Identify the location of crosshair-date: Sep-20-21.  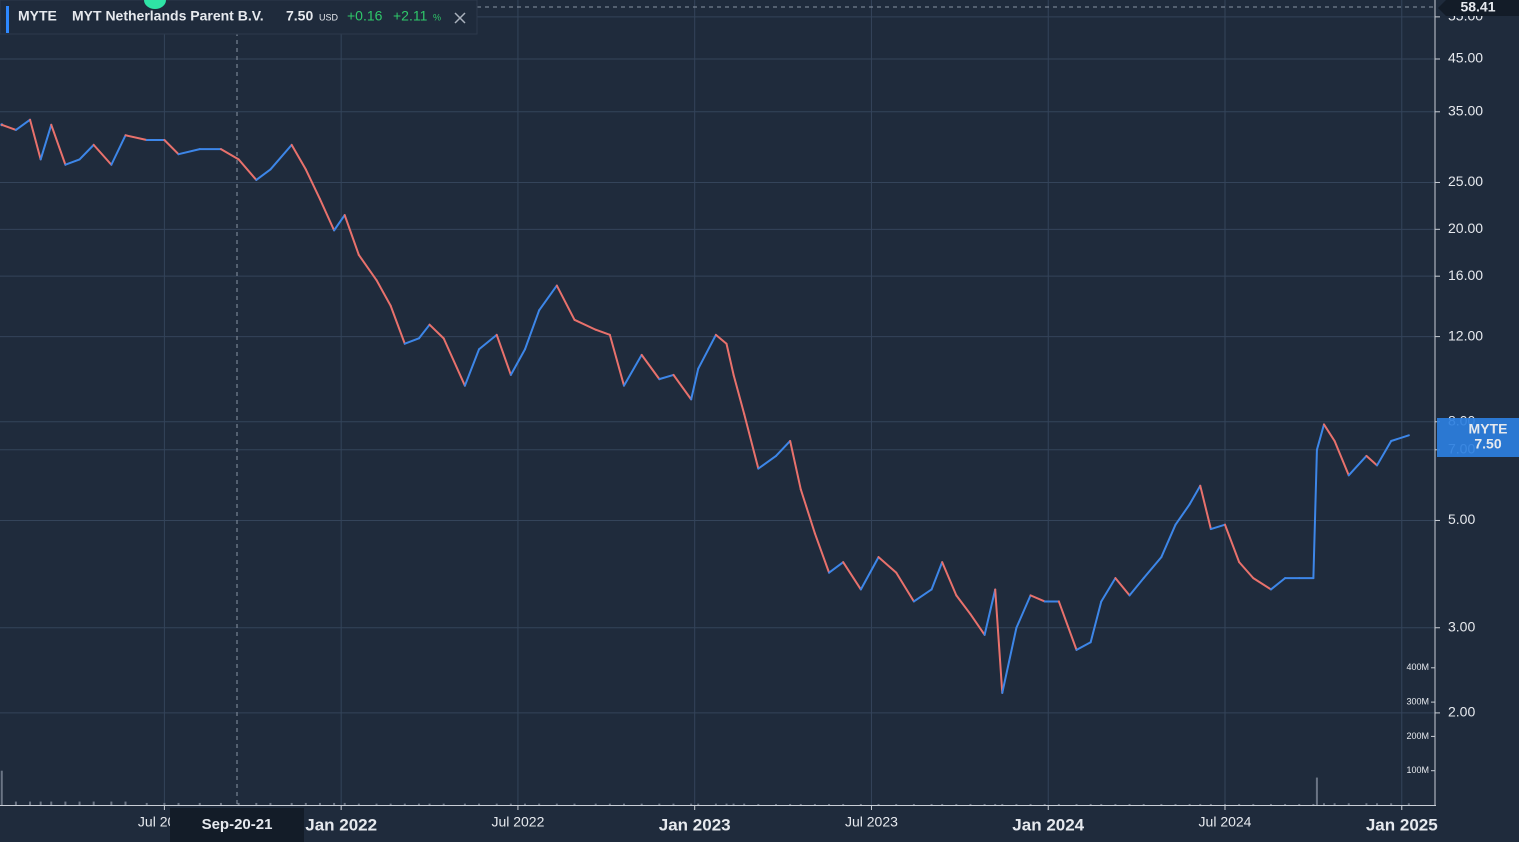
(237, 824).